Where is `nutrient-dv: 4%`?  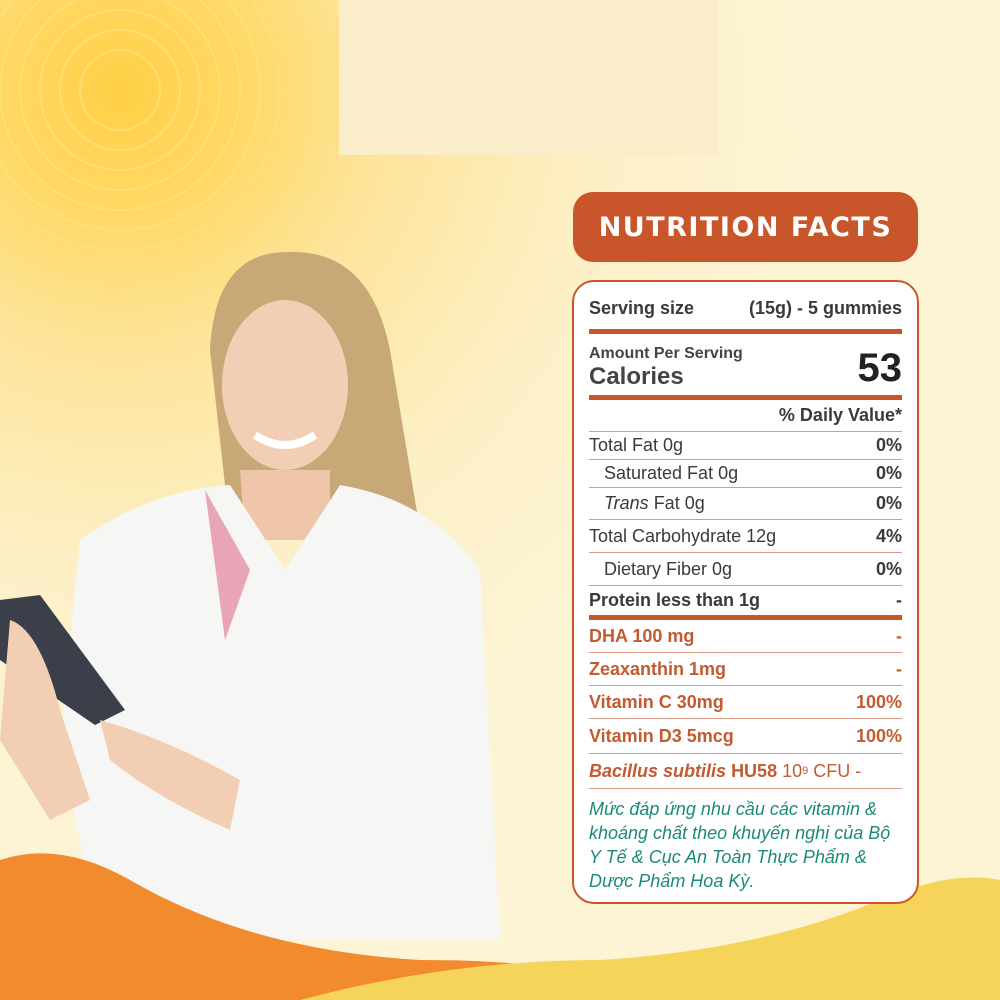
nutrient-dv: 4% is located at coordinates (888, 535).